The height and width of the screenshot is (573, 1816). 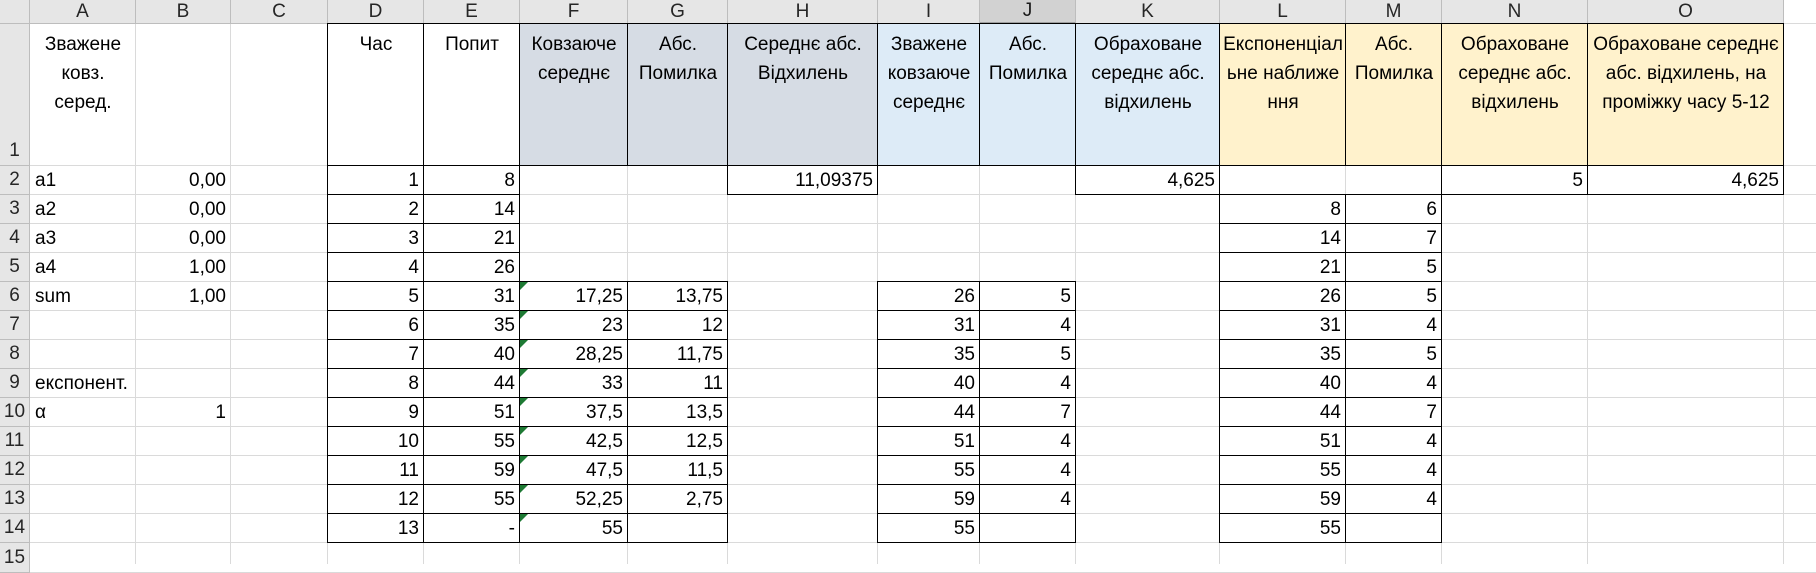 What do you see at coordinates (574, 209) in the screenshot?
I see `data-cell-f3` at bounding box center [574, 209].